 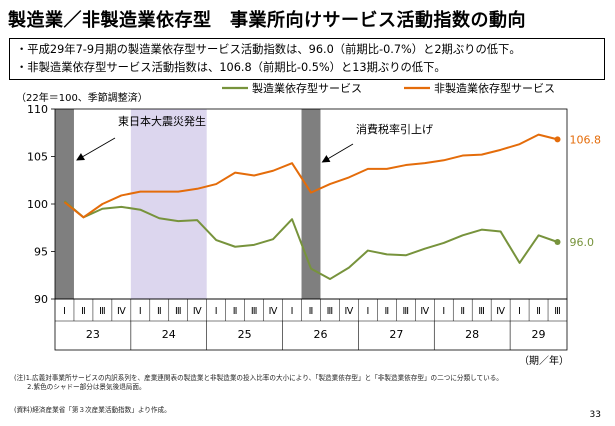 What do you see at coordinates (586, 139) in the screenshot?
I see `end-value-label-2: 106.8` at bounding box center [586, 139].